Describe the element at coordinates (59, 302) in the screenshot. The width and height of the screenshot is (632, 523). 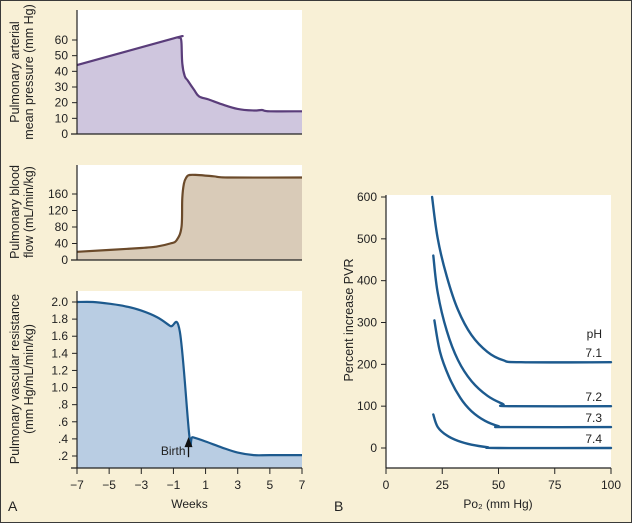
I see `y-tick-label: 2.0` at that location.